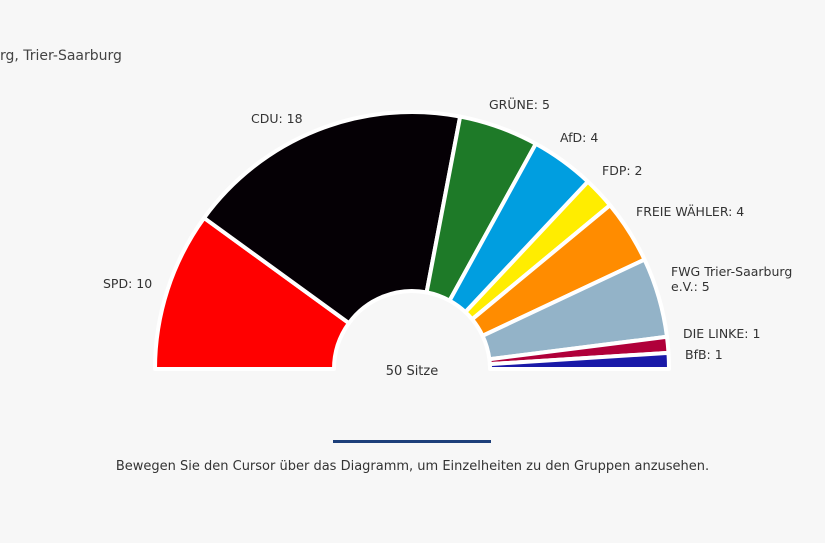 This screenshot has width=825, height=543. What do you see at coordinates (412, 441) in the screenshot?
I see `divider` at bounding box center [412, 441].